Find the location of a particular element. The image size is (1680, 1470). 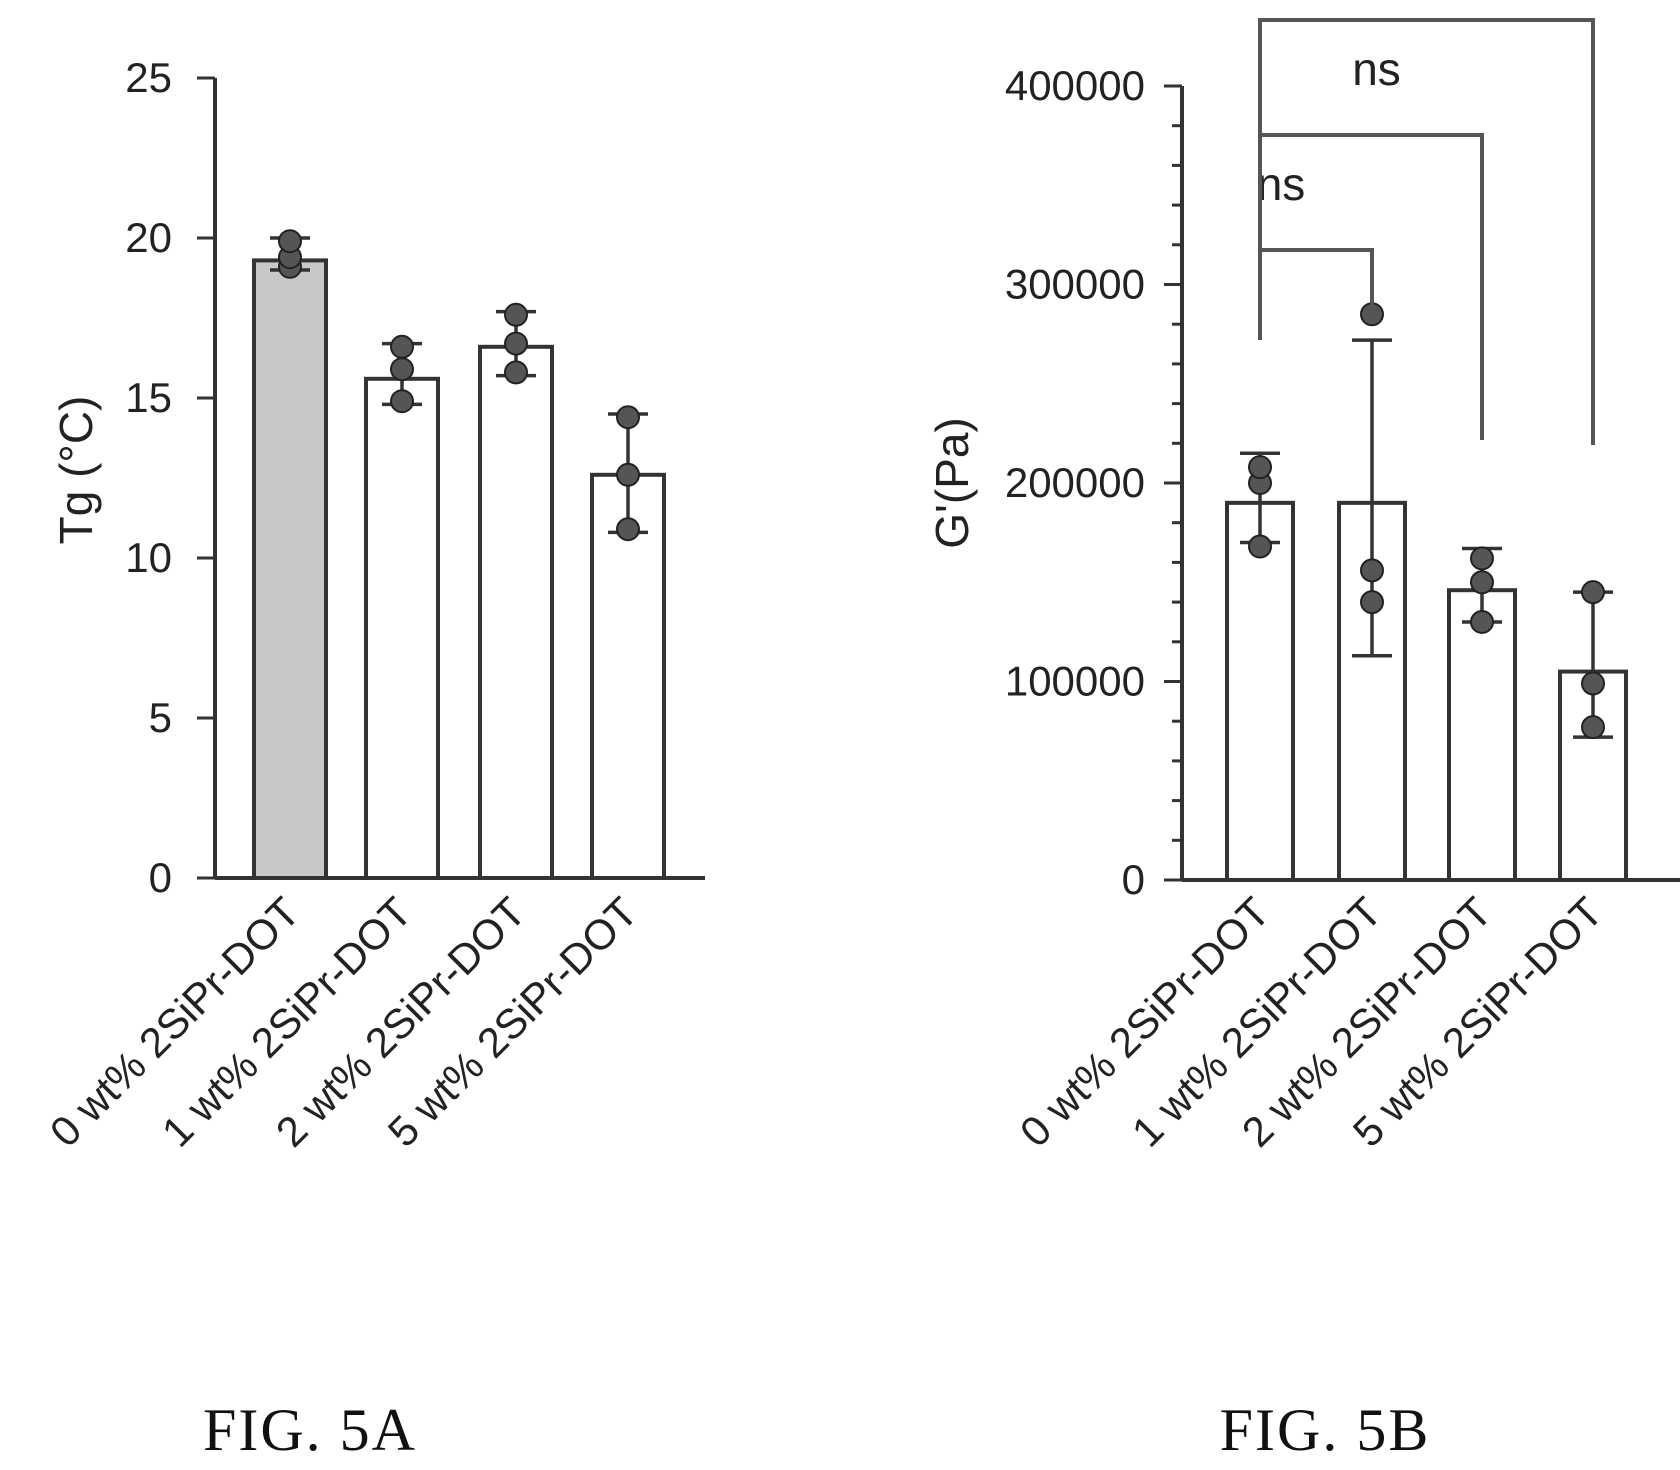

y-axis-title: G'(Pa) is located at coordinates (952, 482).